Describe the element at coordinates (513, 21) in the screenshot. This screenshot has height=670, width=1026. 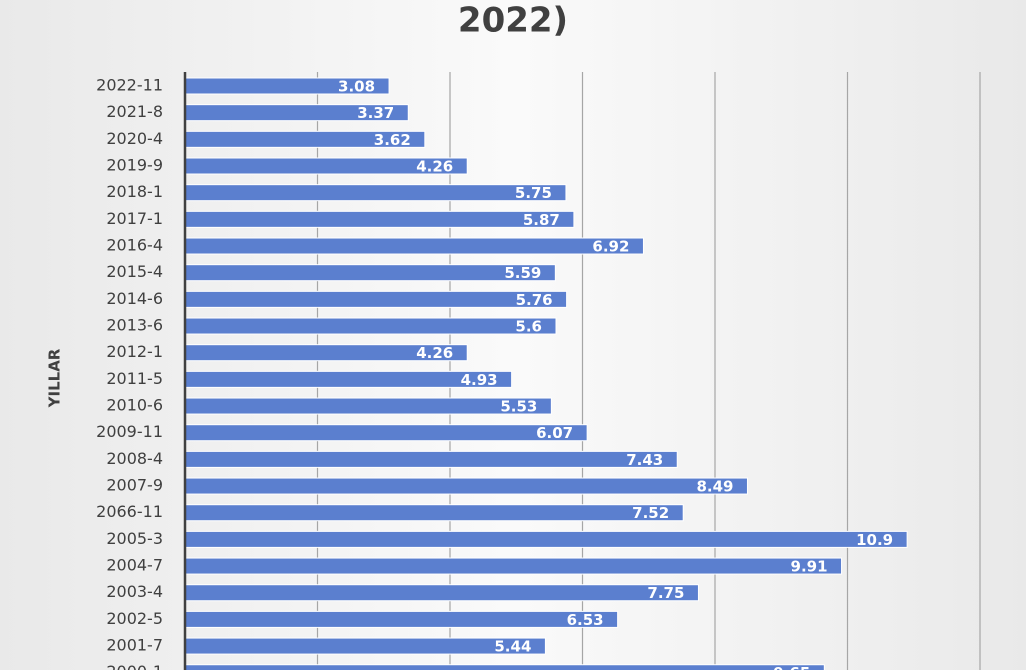
I see `chart-title: 2022)` at that location.